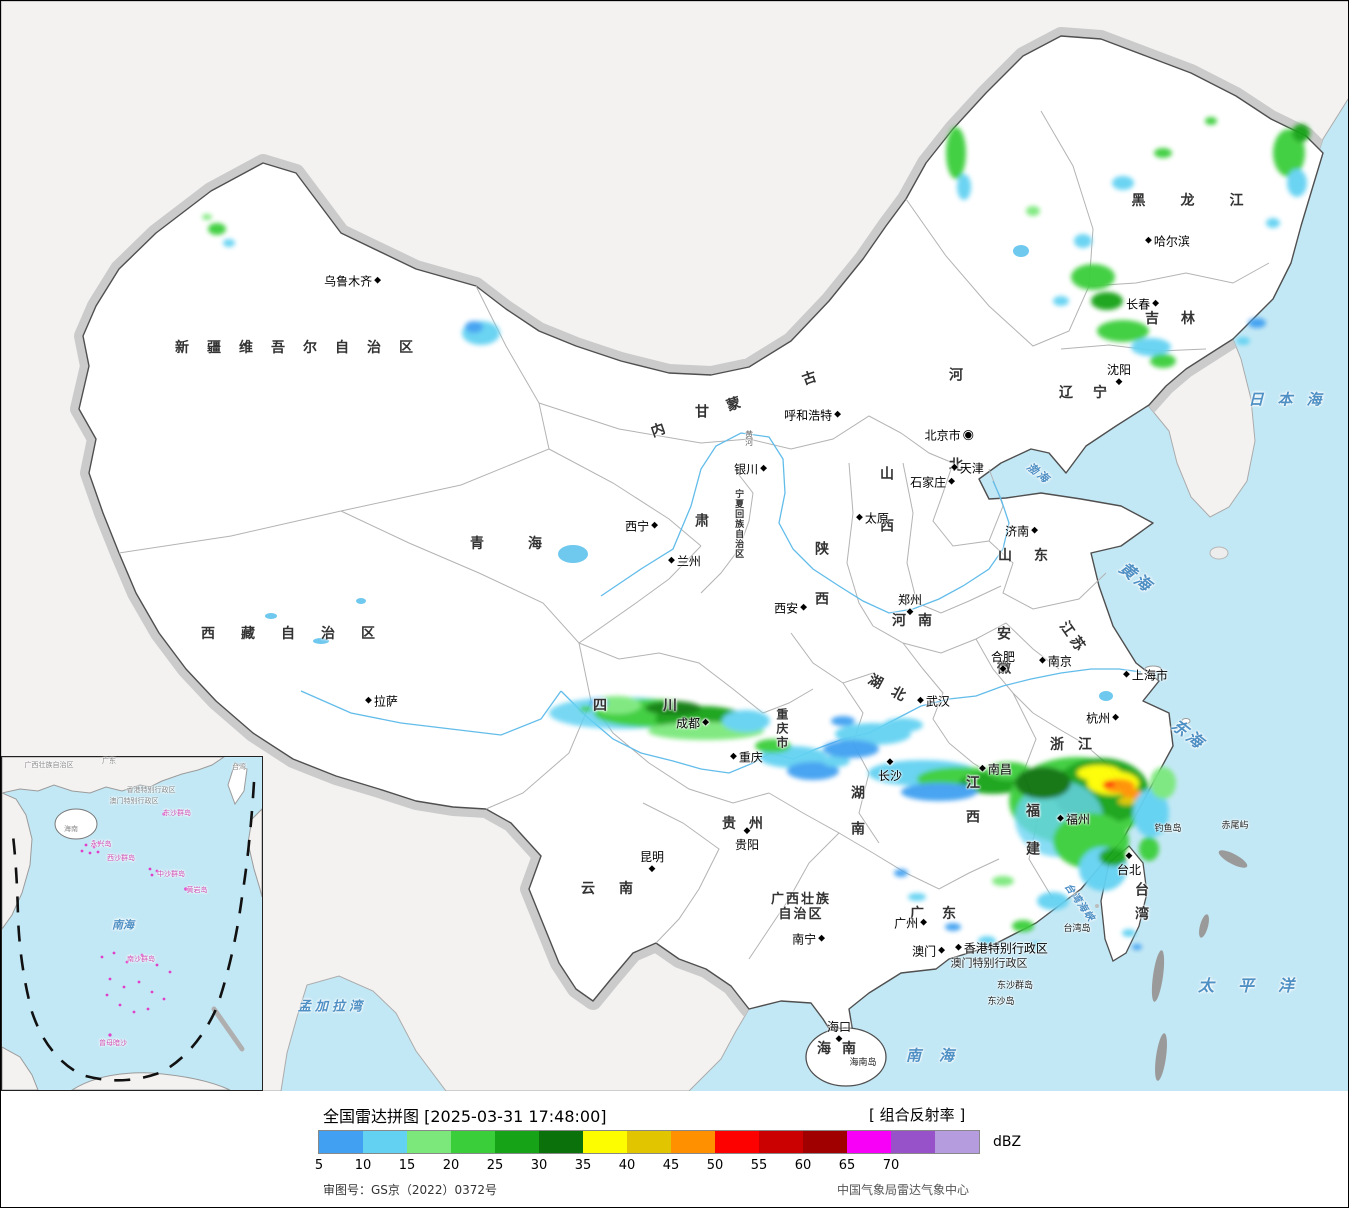 The image size is (1349, 1208). Describe the element at coordinates (847, 1165) in the screenshot. I see `colorbar-tick: 65` at that location.